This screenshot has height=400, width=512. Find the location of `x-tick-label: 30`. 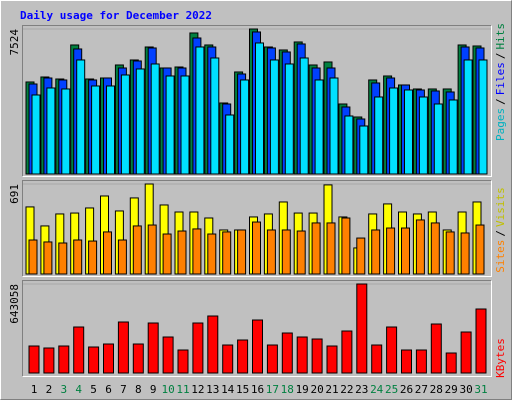

x-tick-label: 30 is located at coordinates (465, 389).